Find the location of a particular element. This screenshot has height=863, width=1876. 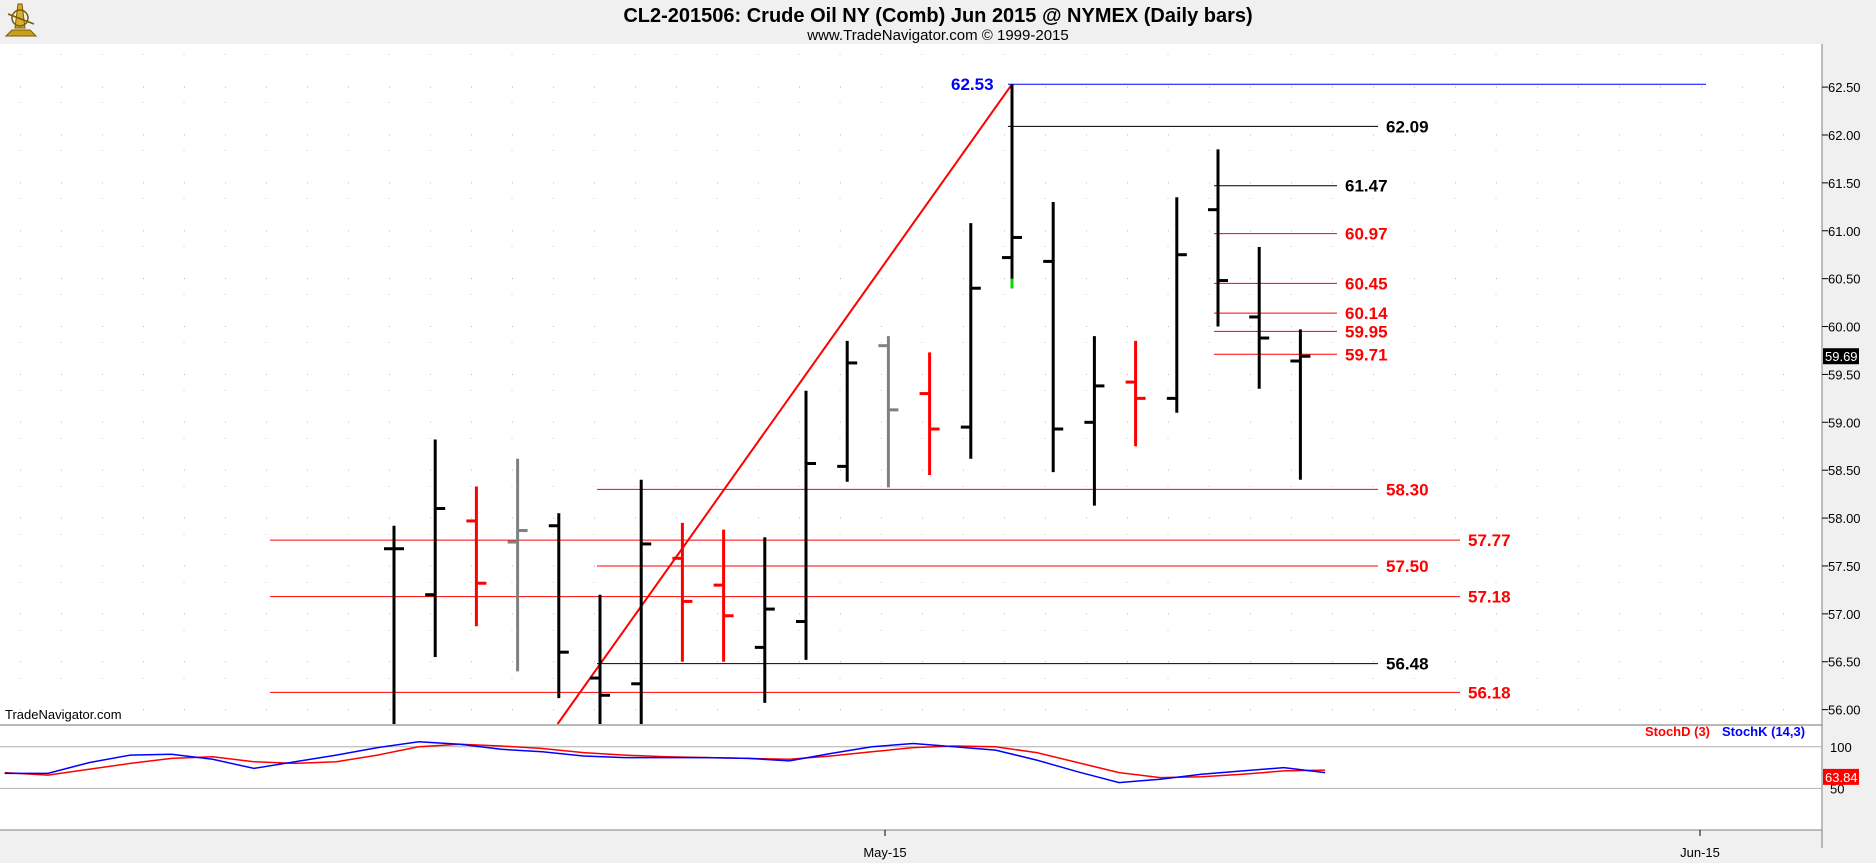

stoch-k-legend: StochK (14,3) is located at coordinates (1763, 731).